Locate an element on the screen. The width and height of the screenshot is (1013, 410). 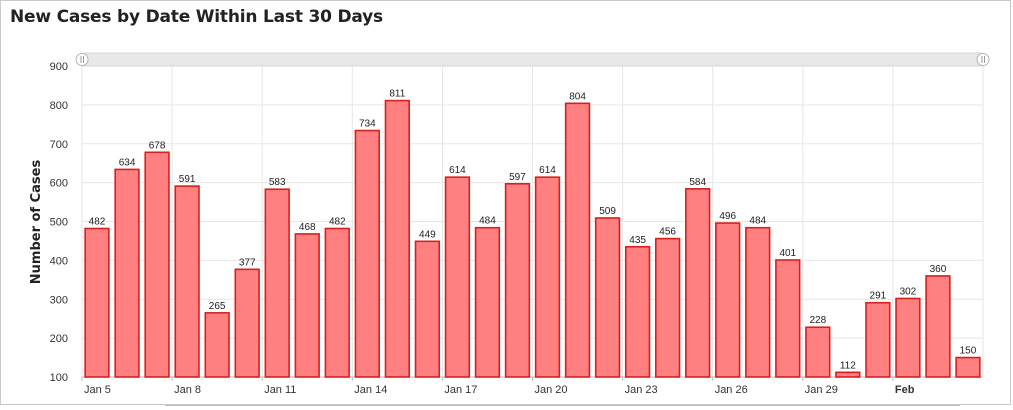
bar-value-label: 302 is located at coordinates (908, 291).